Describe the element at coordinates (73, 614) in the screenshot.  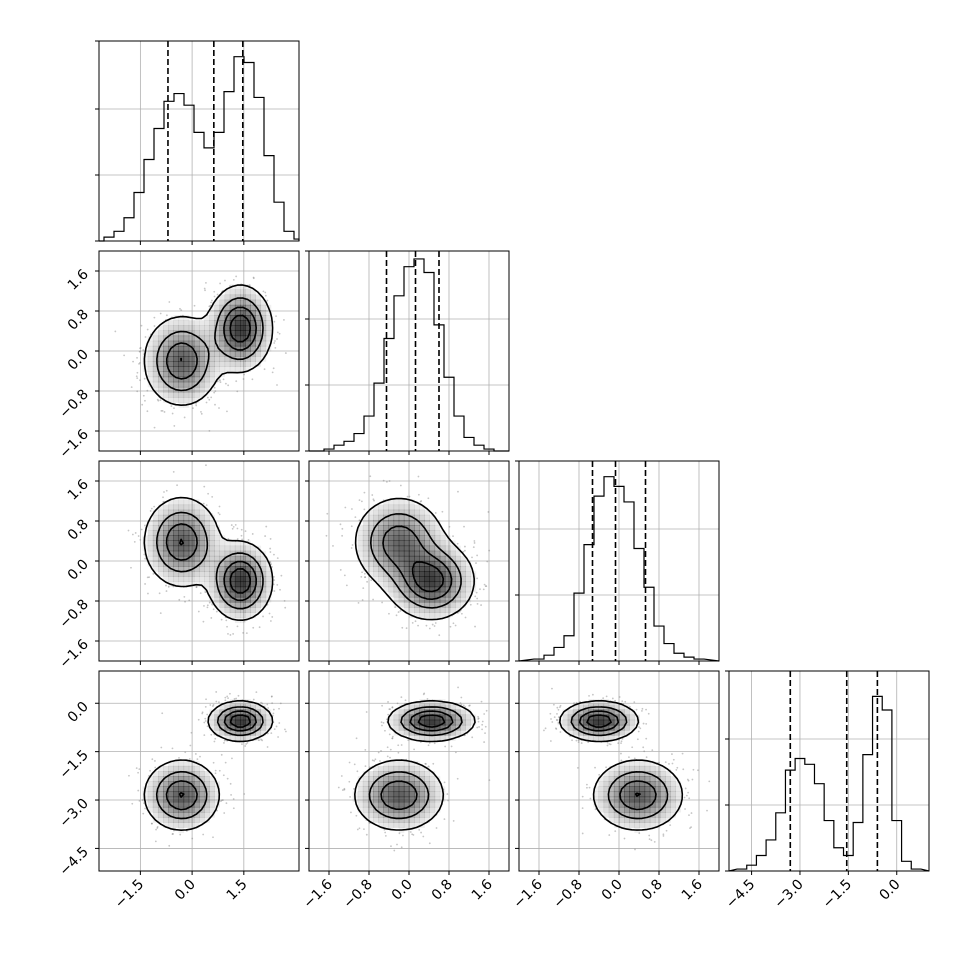
I see `y-tick-label: −0.8` at that location.